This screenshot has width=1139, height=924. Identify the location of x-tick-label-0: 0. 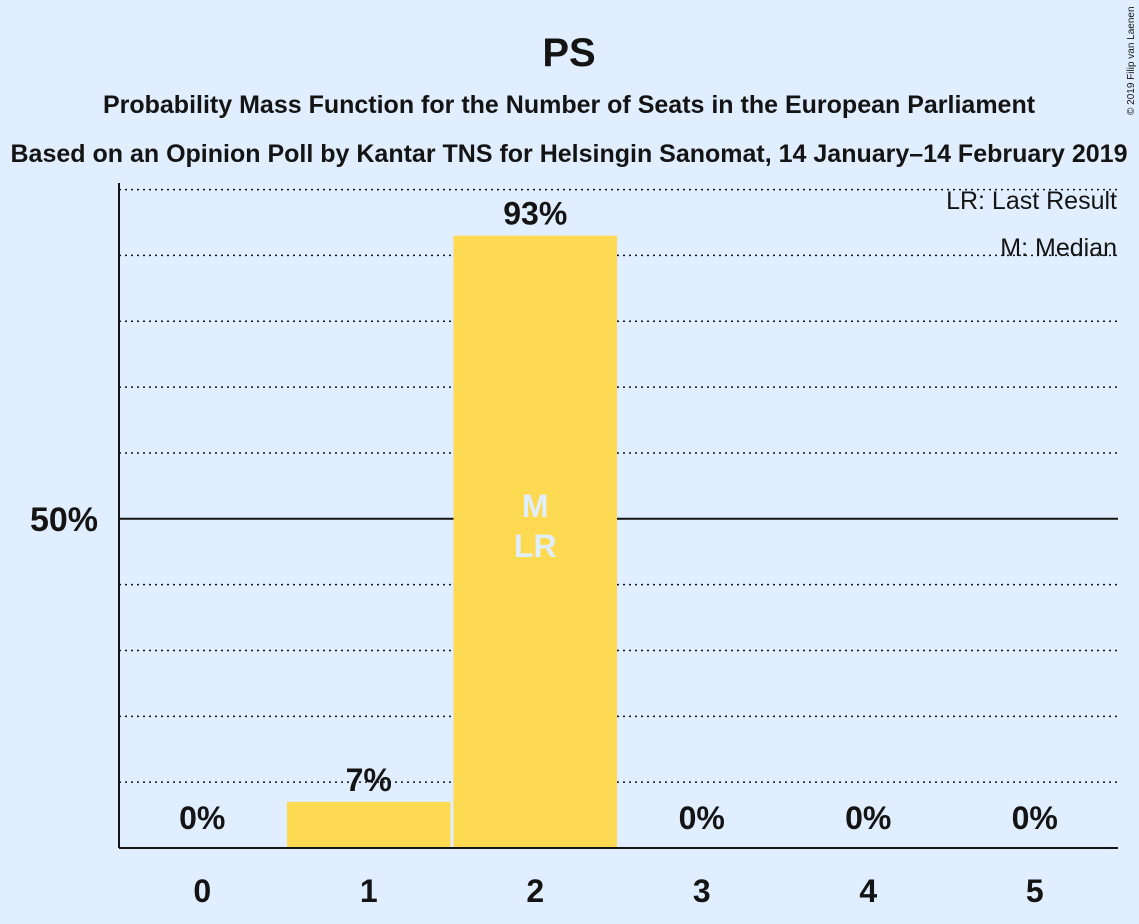
(202, 891).